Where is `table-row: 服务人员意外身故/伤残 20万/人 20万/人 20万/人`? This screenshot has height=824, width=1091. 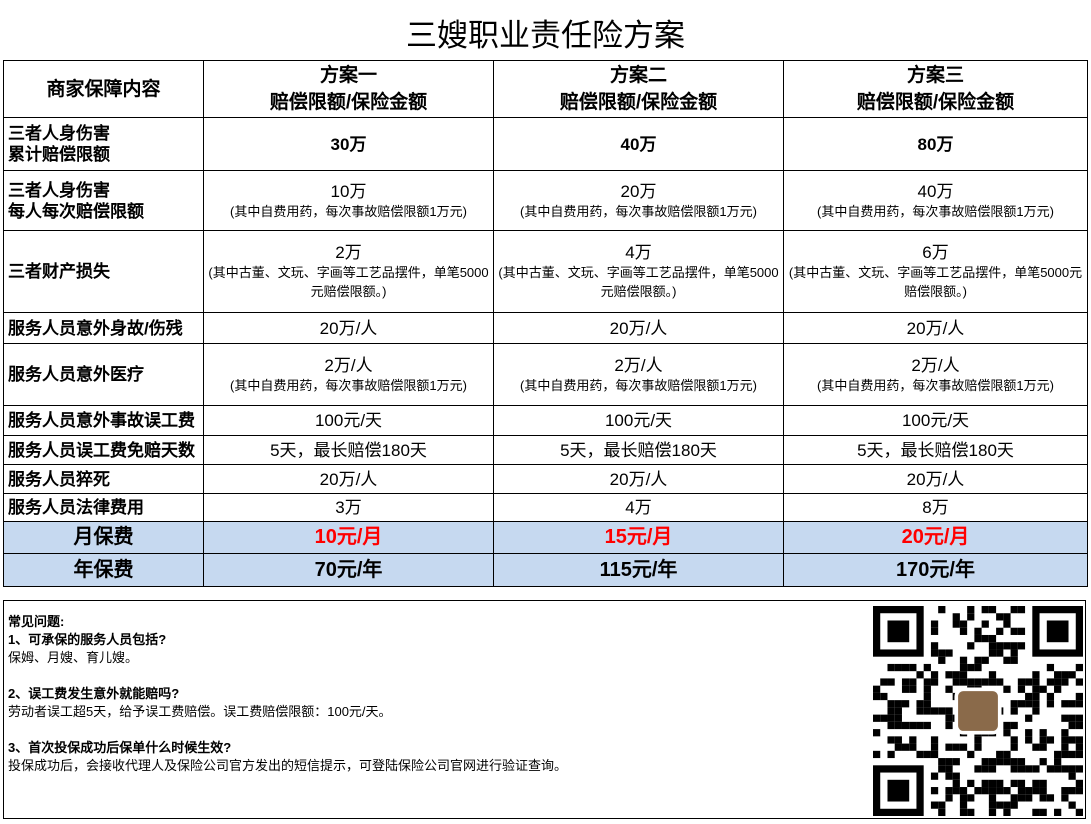 table-row: 服务人员意外身故/伤残 20万/人 20万/人 20万/人 is located at coordinates (545, 328).